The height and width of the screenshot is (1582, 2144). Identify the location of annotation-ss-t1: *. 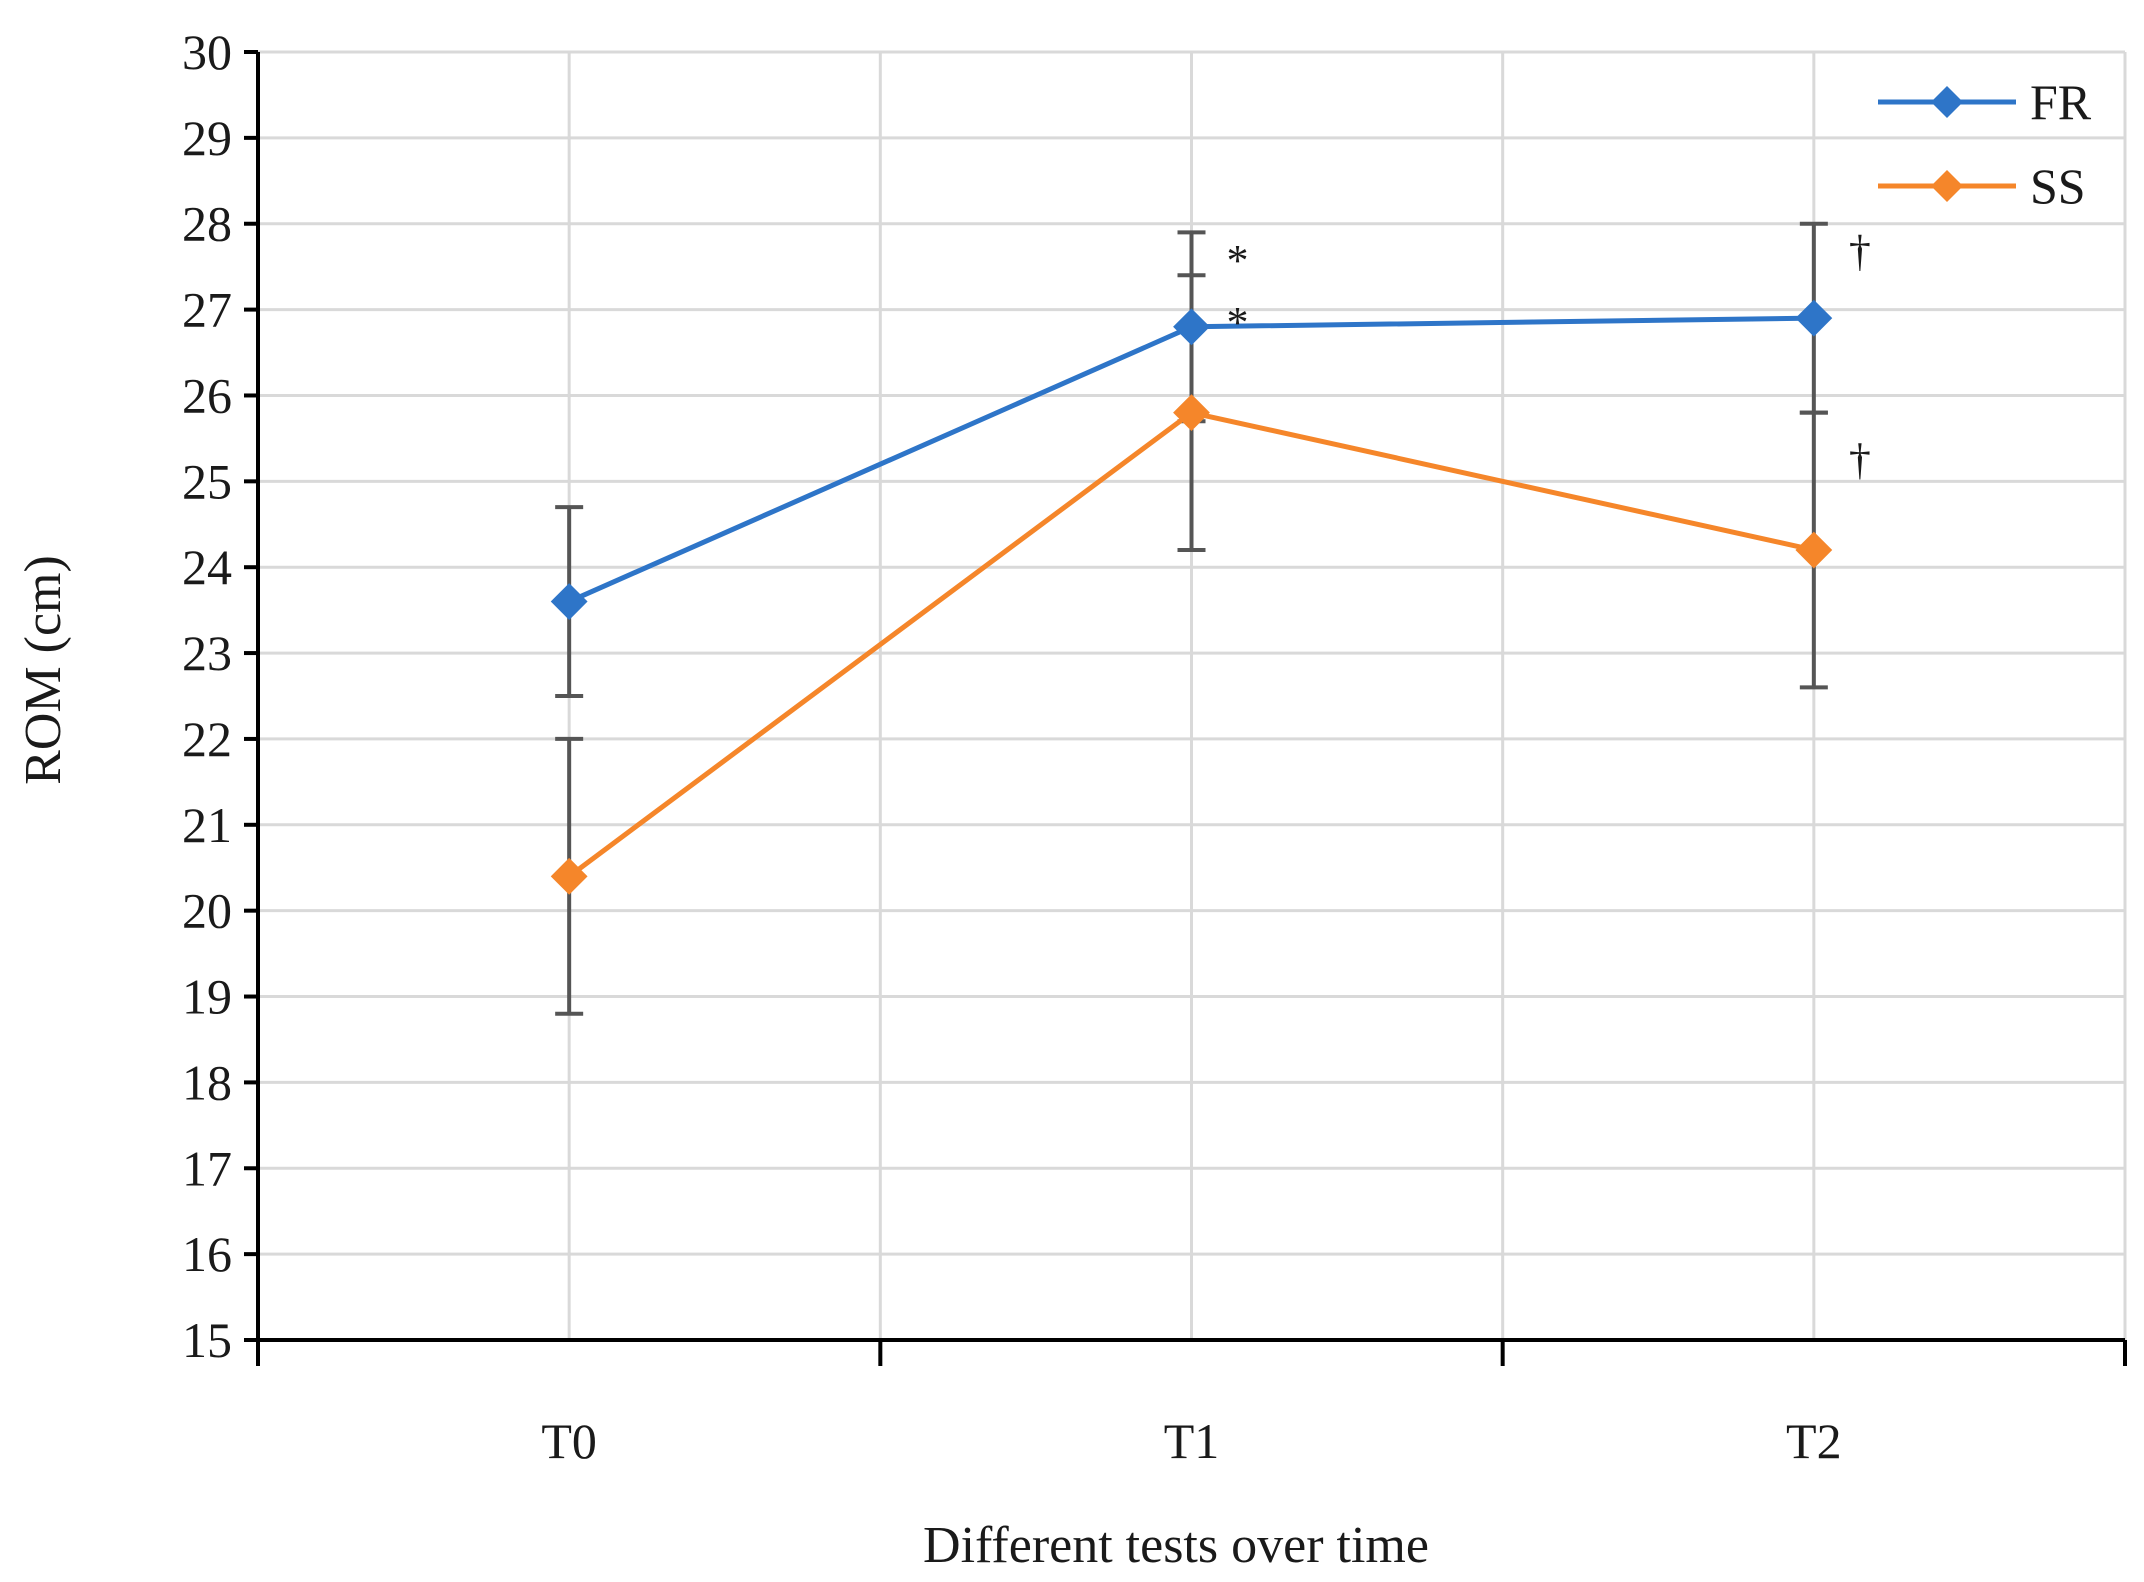
(1238, 322).